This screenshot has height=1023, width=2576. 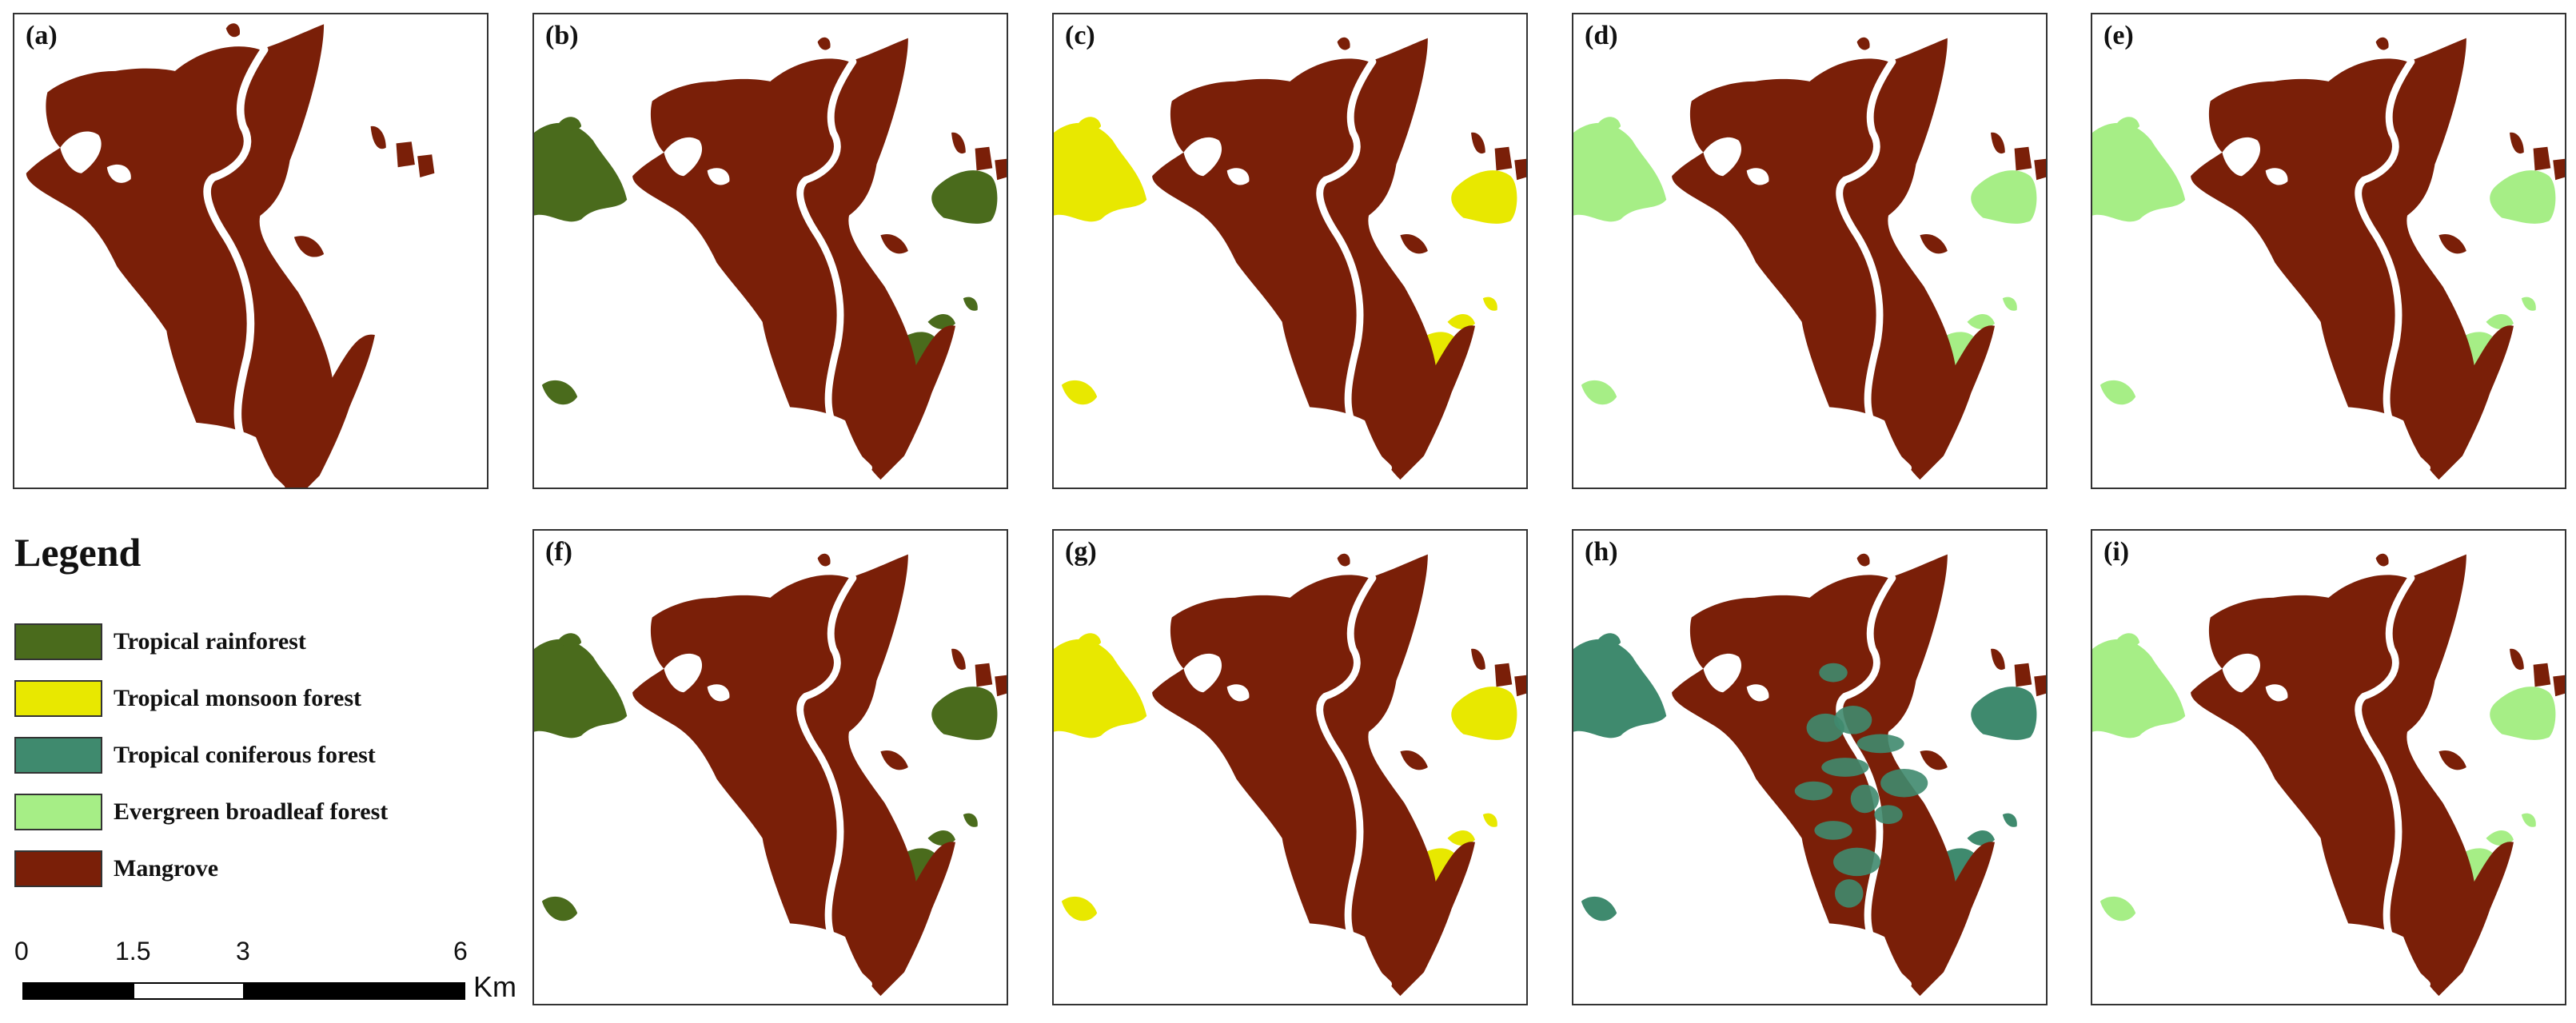 I want to click on map-panel-i: (i), so click(x=2328, y=767).